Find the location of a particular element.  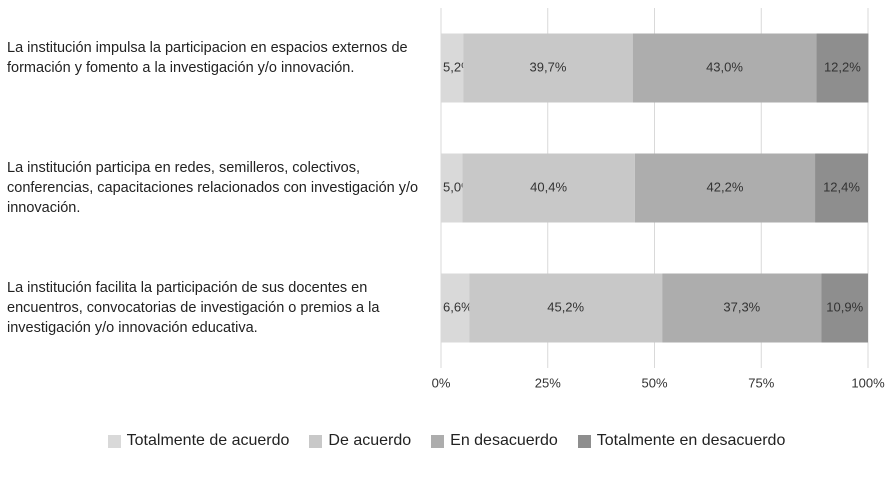

data-label: 10,9% is located at coordinates (844, 306).